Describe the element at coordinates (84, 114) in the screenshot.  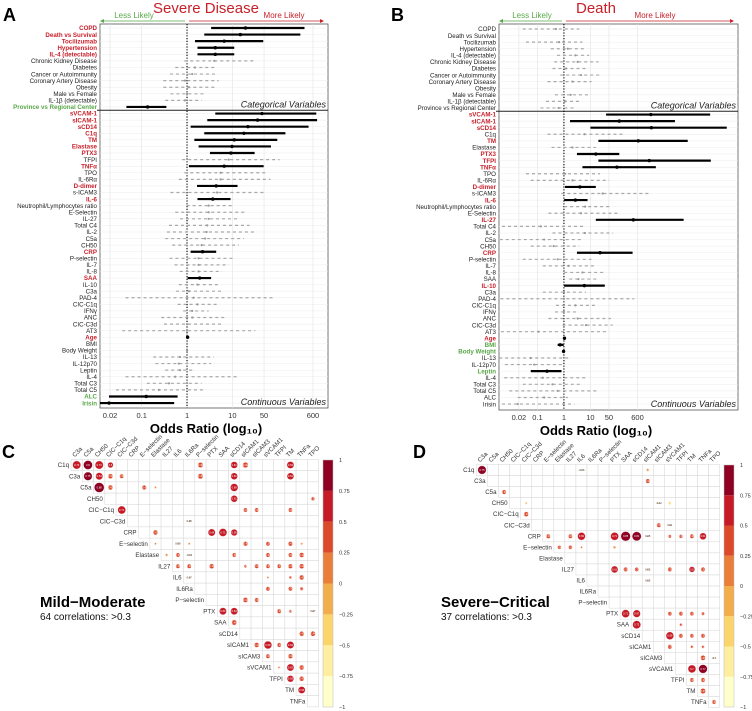
I see `row-label: sVCAM-1` at that location.